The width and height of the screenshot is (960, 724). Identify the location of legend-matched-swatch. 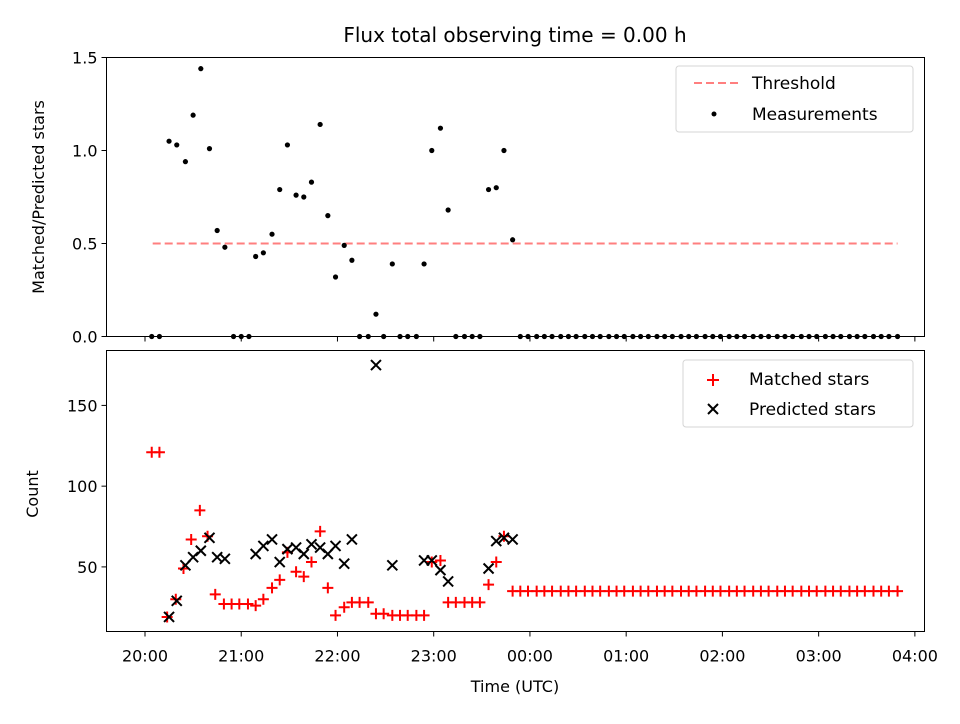
(713, 380).